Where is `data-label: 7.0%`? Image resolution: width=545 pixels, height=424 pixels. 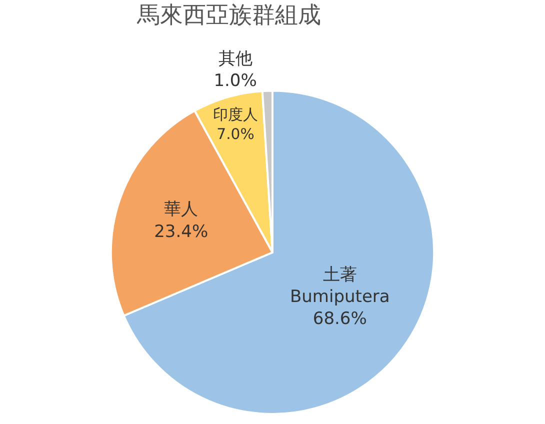 data-label: 7.0% is located at coordinates (235, 134).